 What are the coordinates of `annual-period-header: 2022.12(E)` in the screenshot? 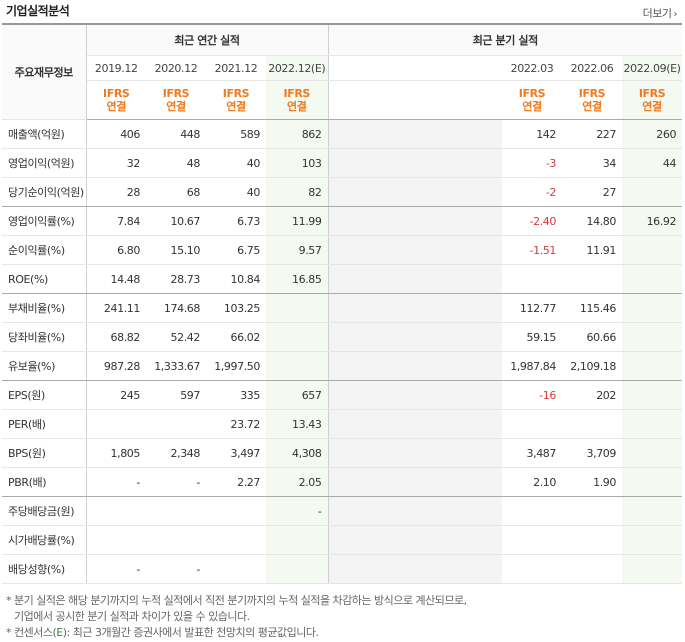 It's located at (297, 68).